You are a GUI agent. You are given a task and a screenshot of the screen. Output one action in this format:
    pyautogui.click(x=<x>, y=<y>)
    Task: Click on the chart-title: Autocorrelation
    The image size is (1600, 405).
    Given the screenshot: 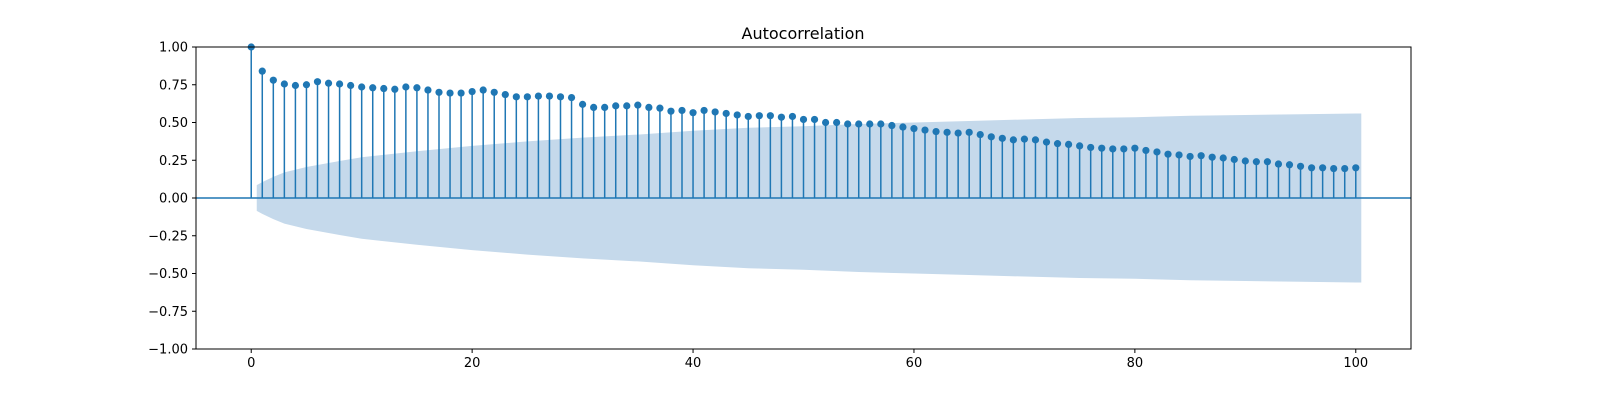 What is the action you would take?
    pyautogui.click(x=803, y=33)
    